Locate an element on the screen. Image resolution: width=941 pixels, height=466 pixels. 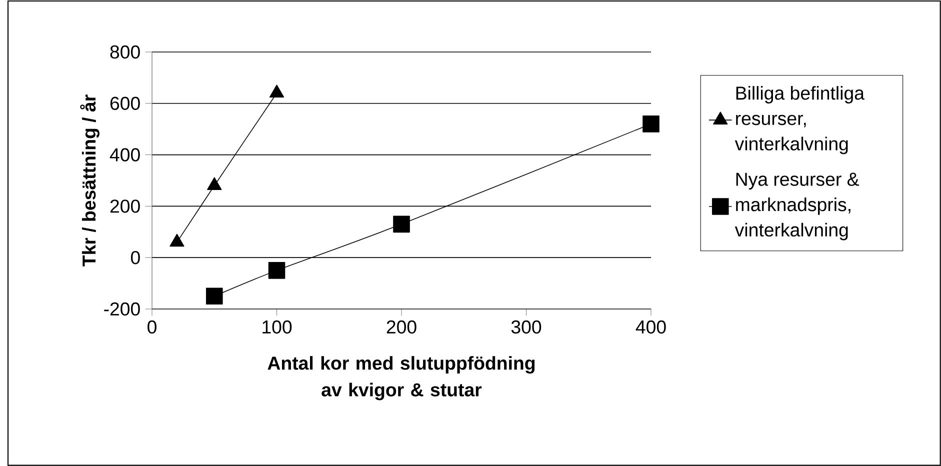
x-tick-label: 300 is located at coordinates (526, 327).